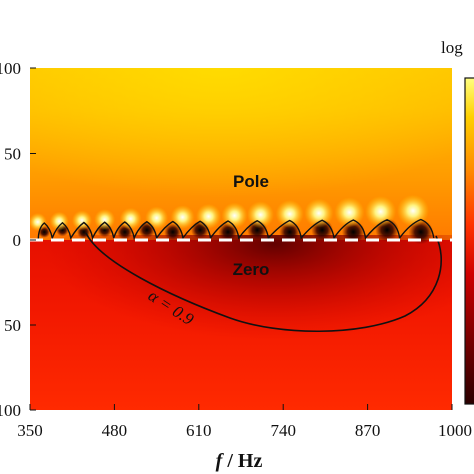 This screenshot has width=474, height=474. I want to click on colorbar-gradient, so click(469, 241).